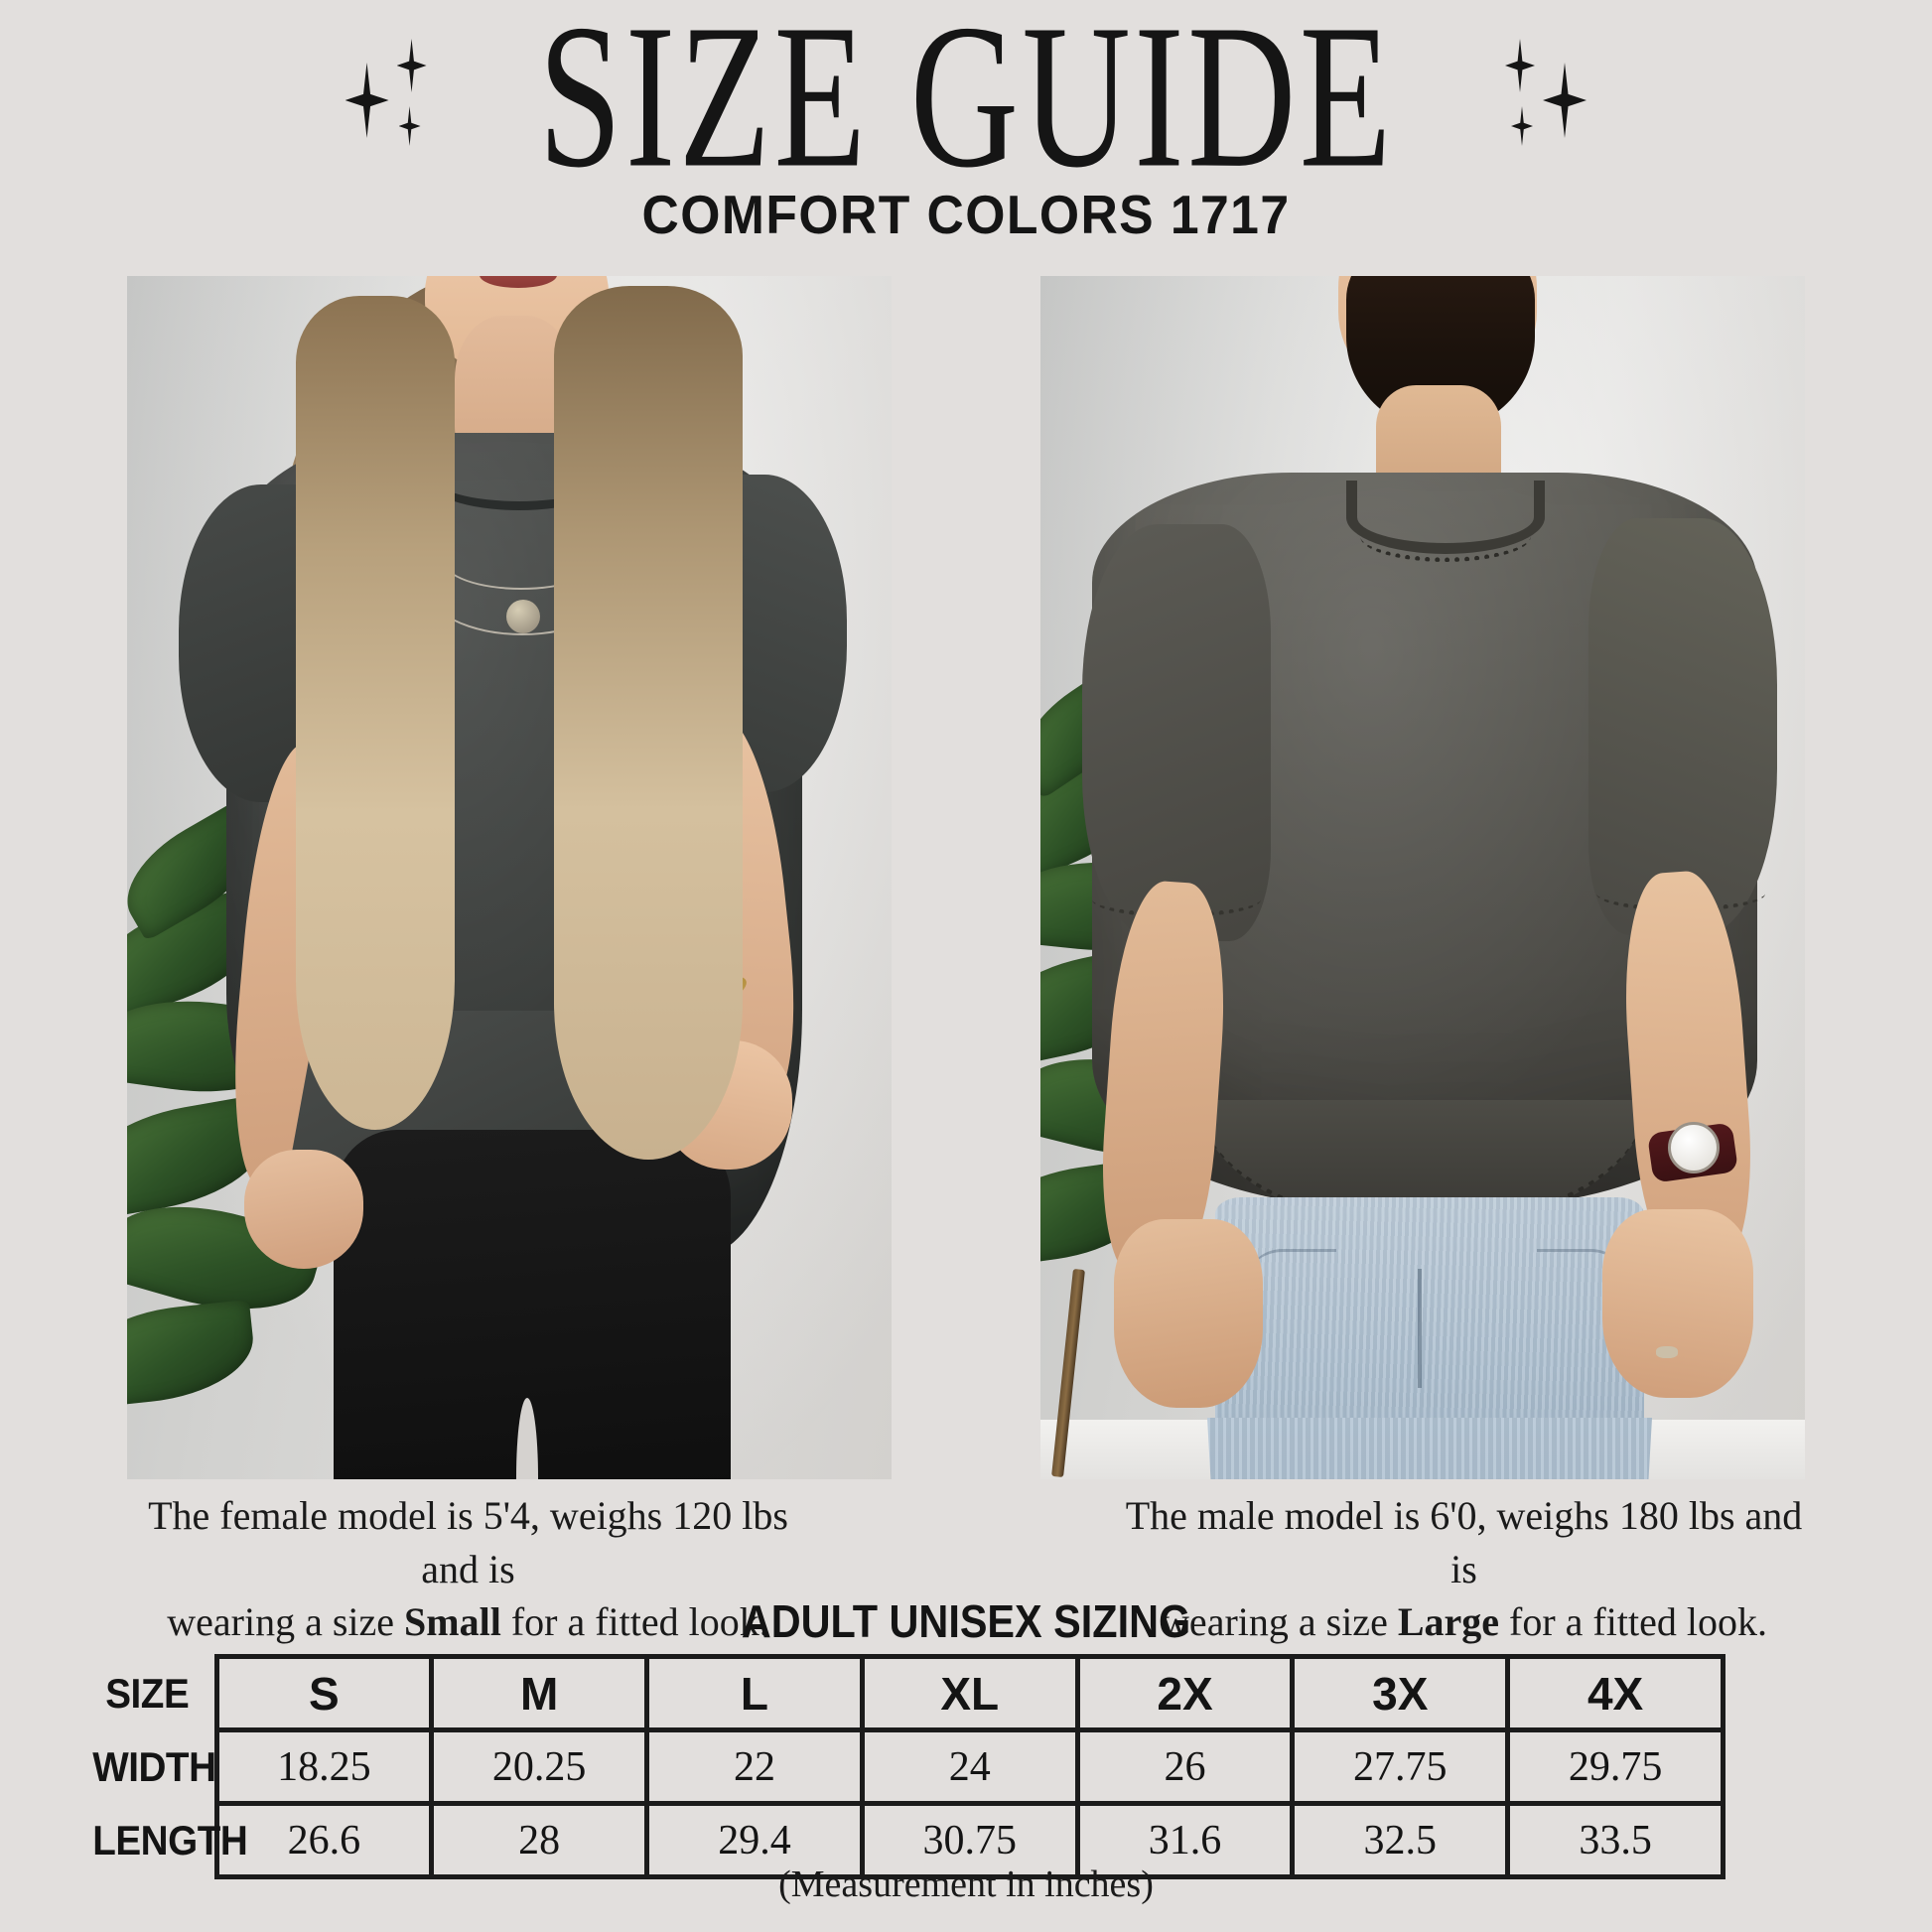  I want to click on length-cell: 32.5, so click(1401, 1840).